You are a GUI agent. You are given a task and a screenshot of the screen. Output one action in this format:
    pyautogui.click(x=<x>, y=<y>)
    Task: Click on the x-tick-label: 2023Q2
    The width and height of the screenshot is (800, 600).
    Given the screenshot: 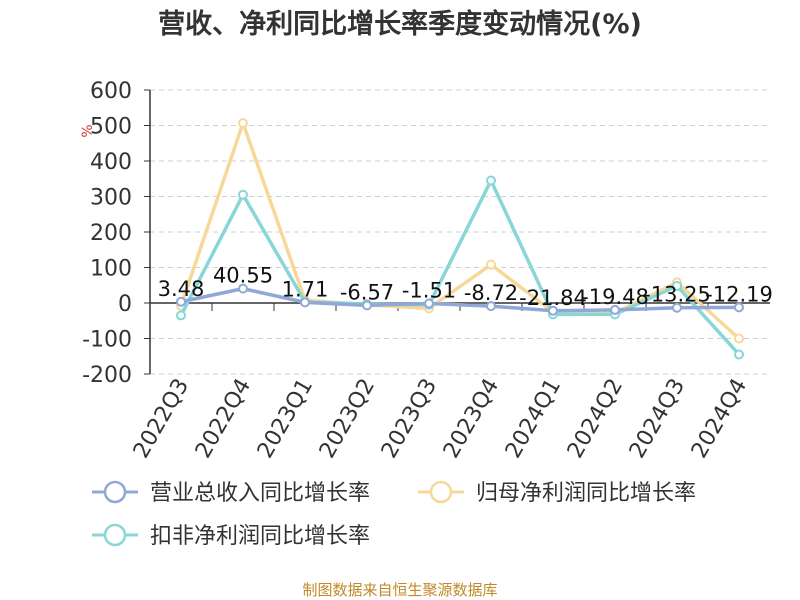 What is the action you would take?
    pyautogui.click(x=347, y=419)
    